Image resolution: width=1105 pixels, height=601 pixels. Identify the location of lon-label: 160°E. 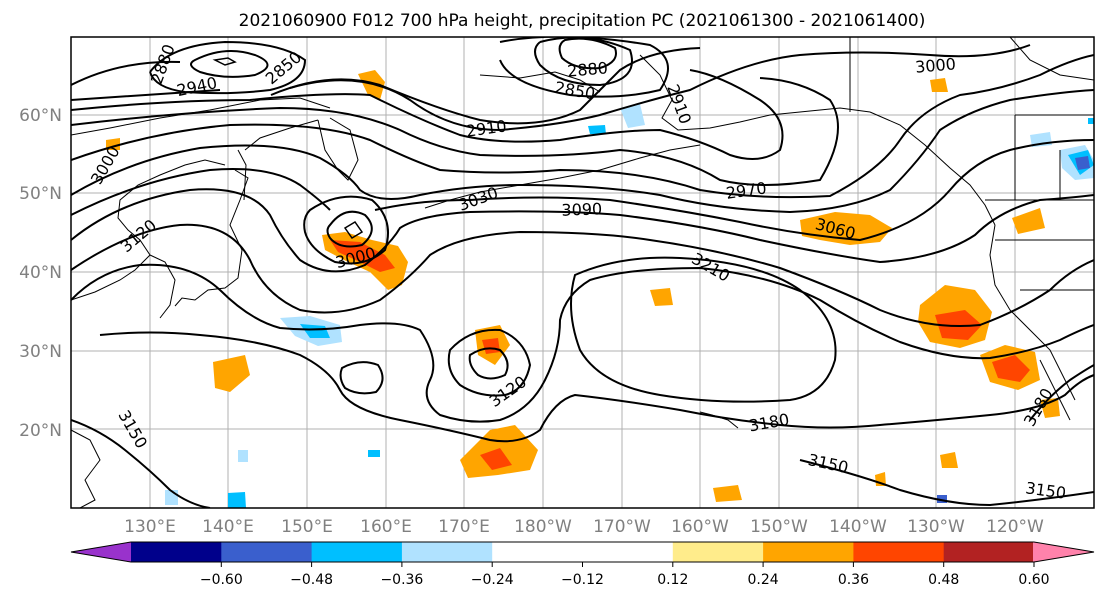
(386, 527).